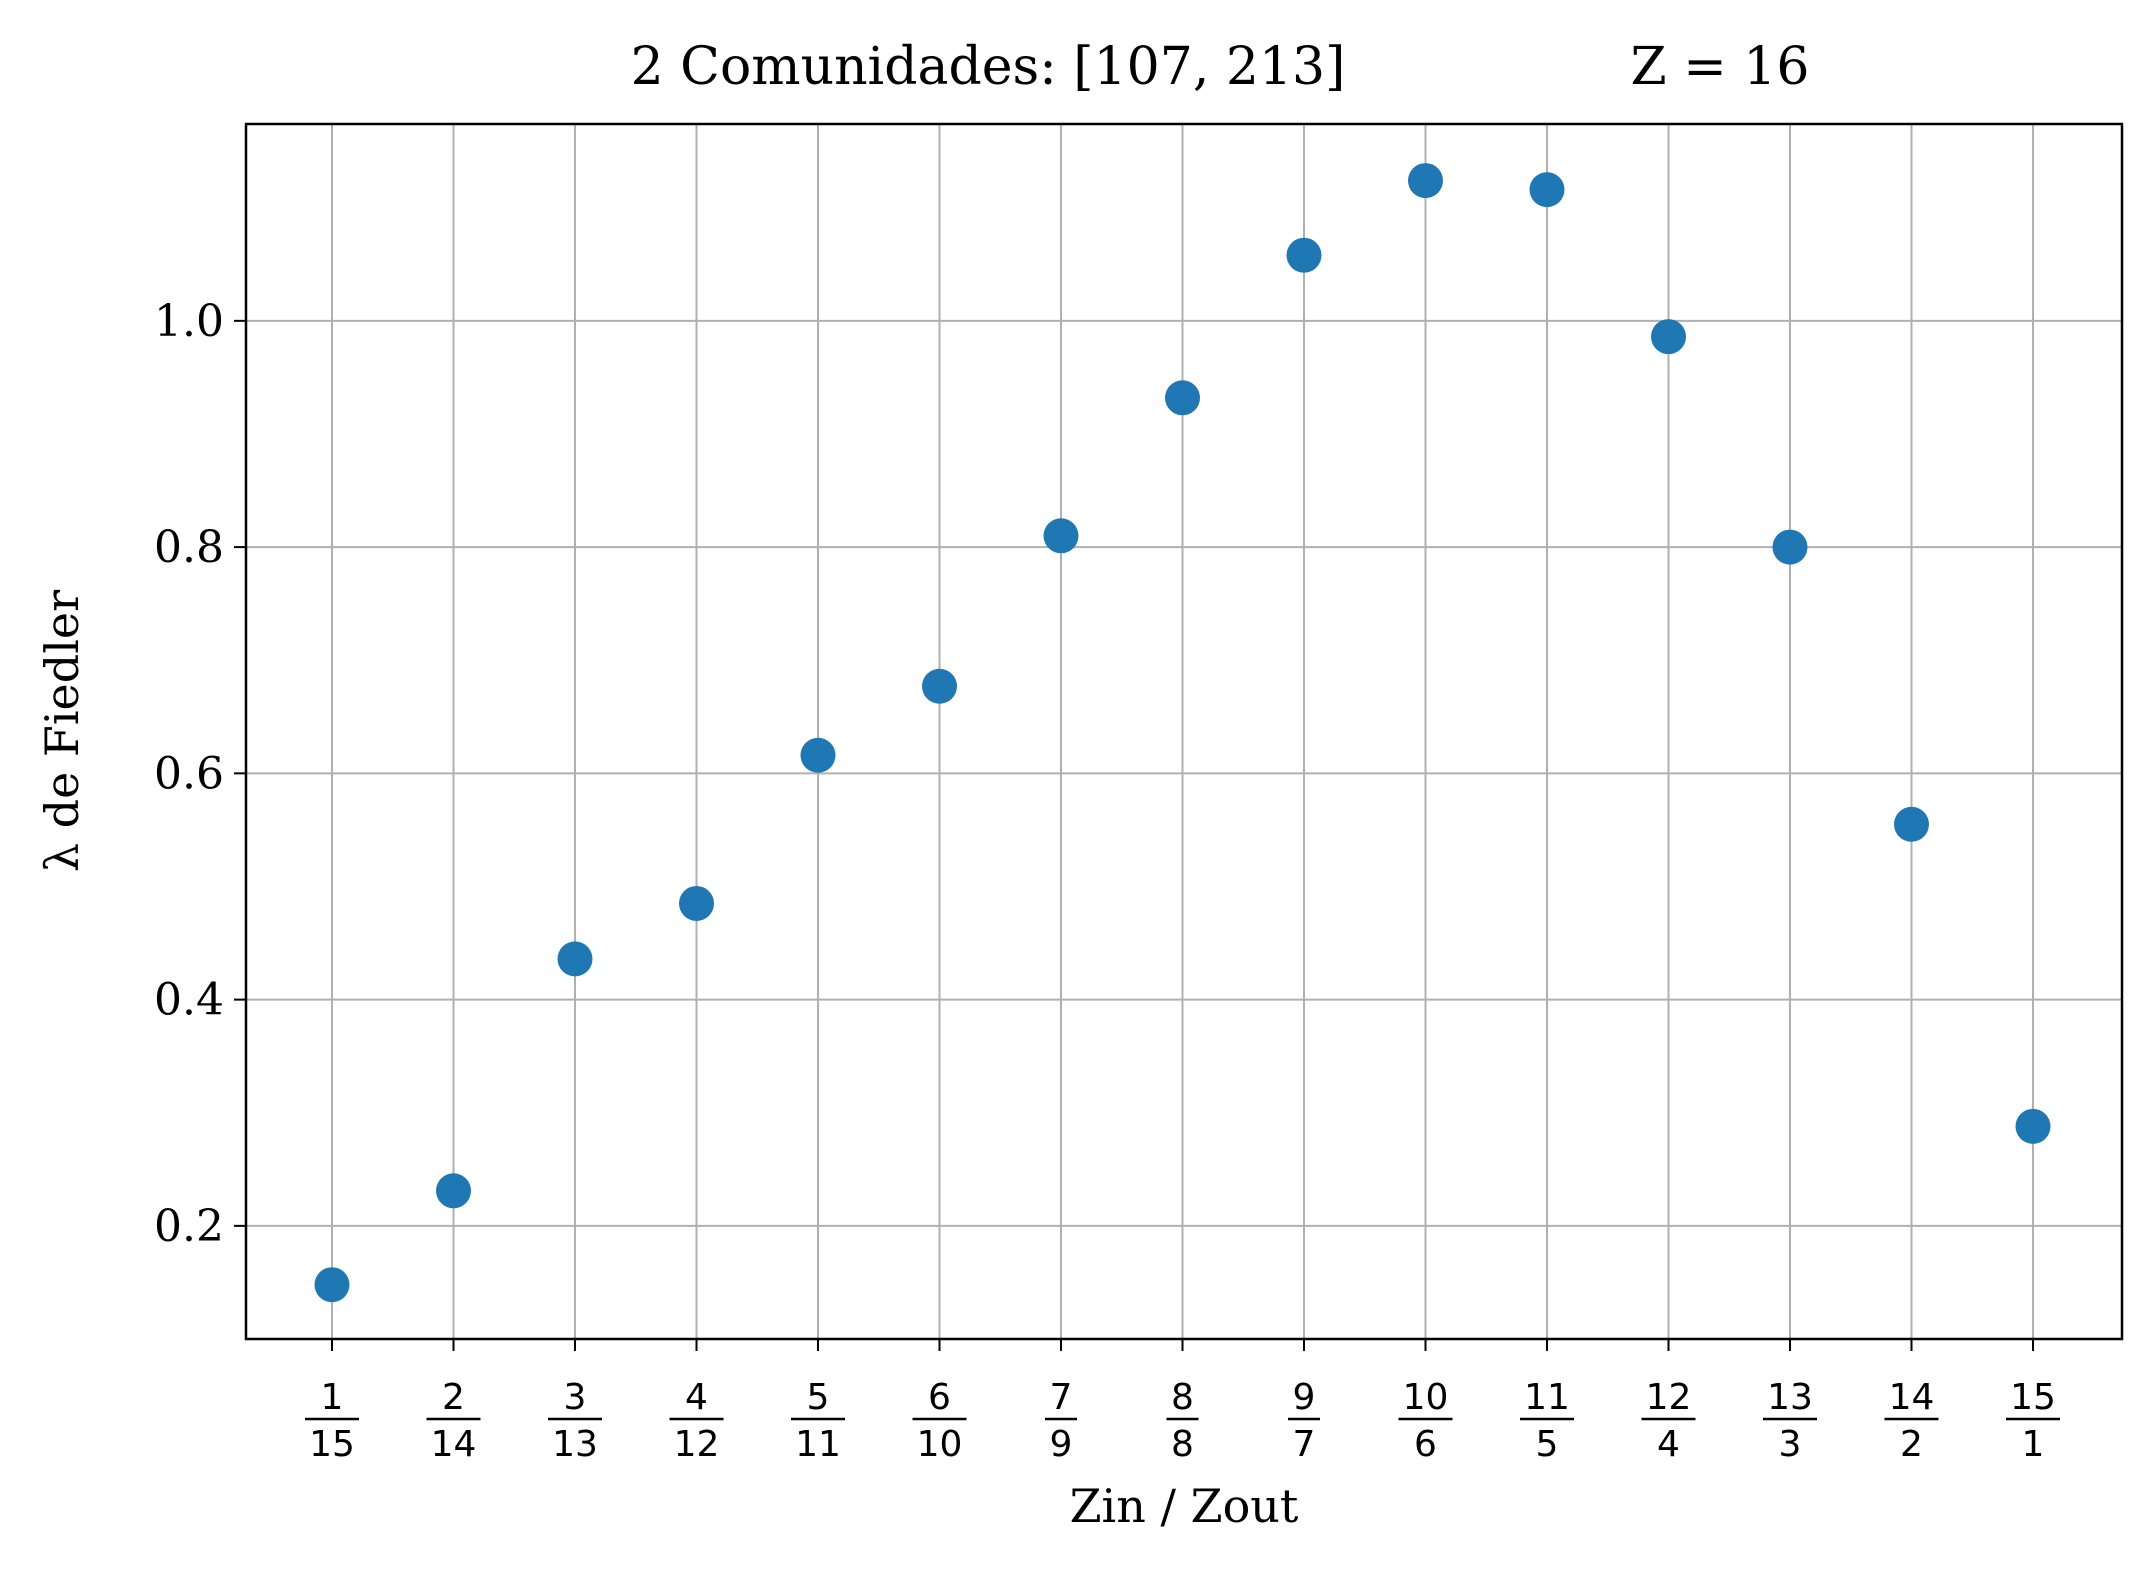 The image size is (2144, 1570). Describe the element at coordinates (1425, 1444) in the screenshot. I see `x-tick-denominator: 6` at that location.